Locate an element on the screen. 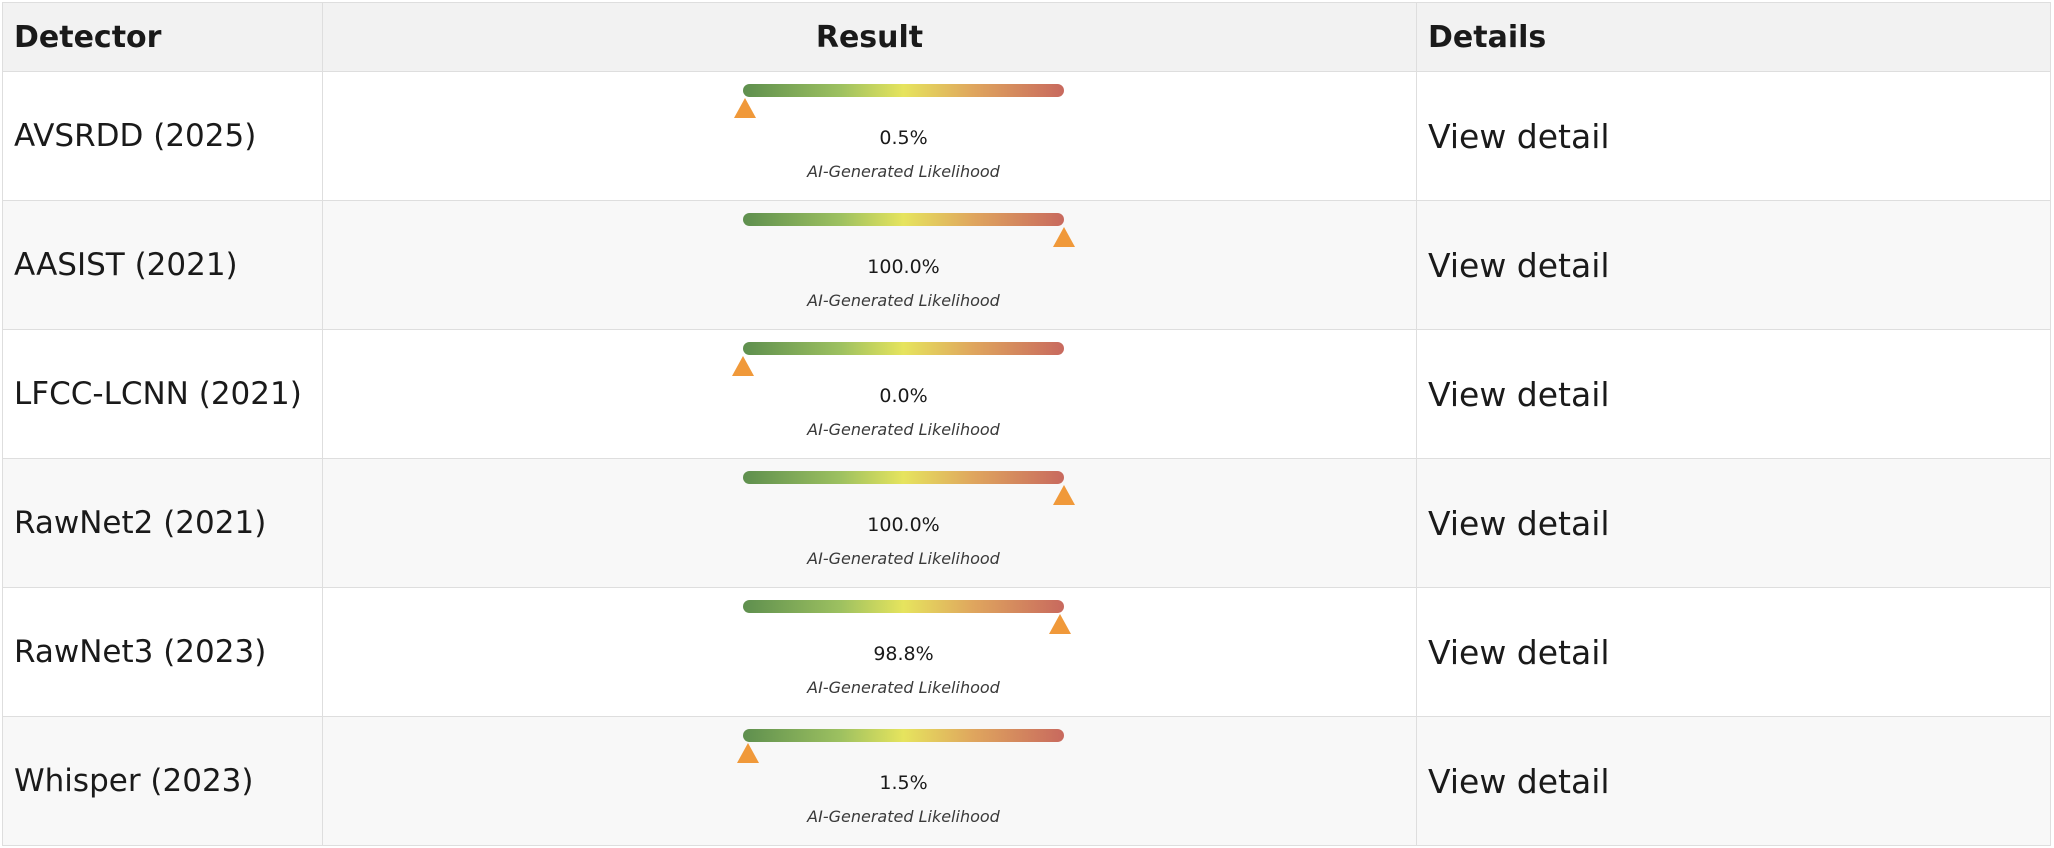  detector-name: AASIST (2021) is located at coordinates (162, 265).